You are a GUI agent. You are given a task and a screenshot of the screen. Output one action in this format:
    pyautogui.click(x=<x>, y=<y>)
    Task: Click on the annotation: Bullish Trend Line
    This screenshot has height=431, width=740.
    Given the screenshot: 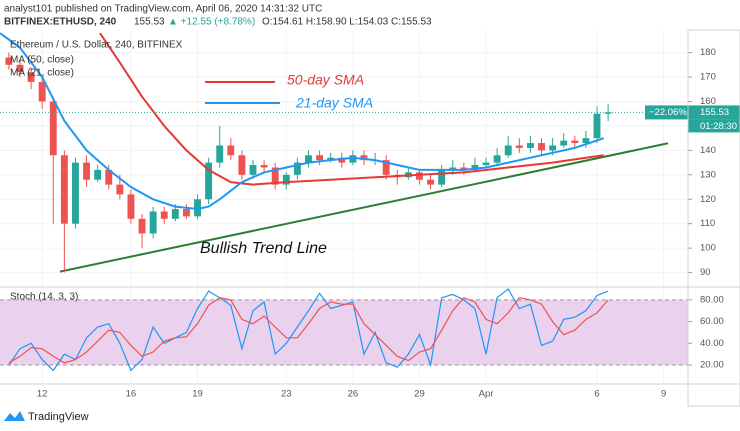 What is the action you would take?
    pyautogui.click(x=263, y=248)
    